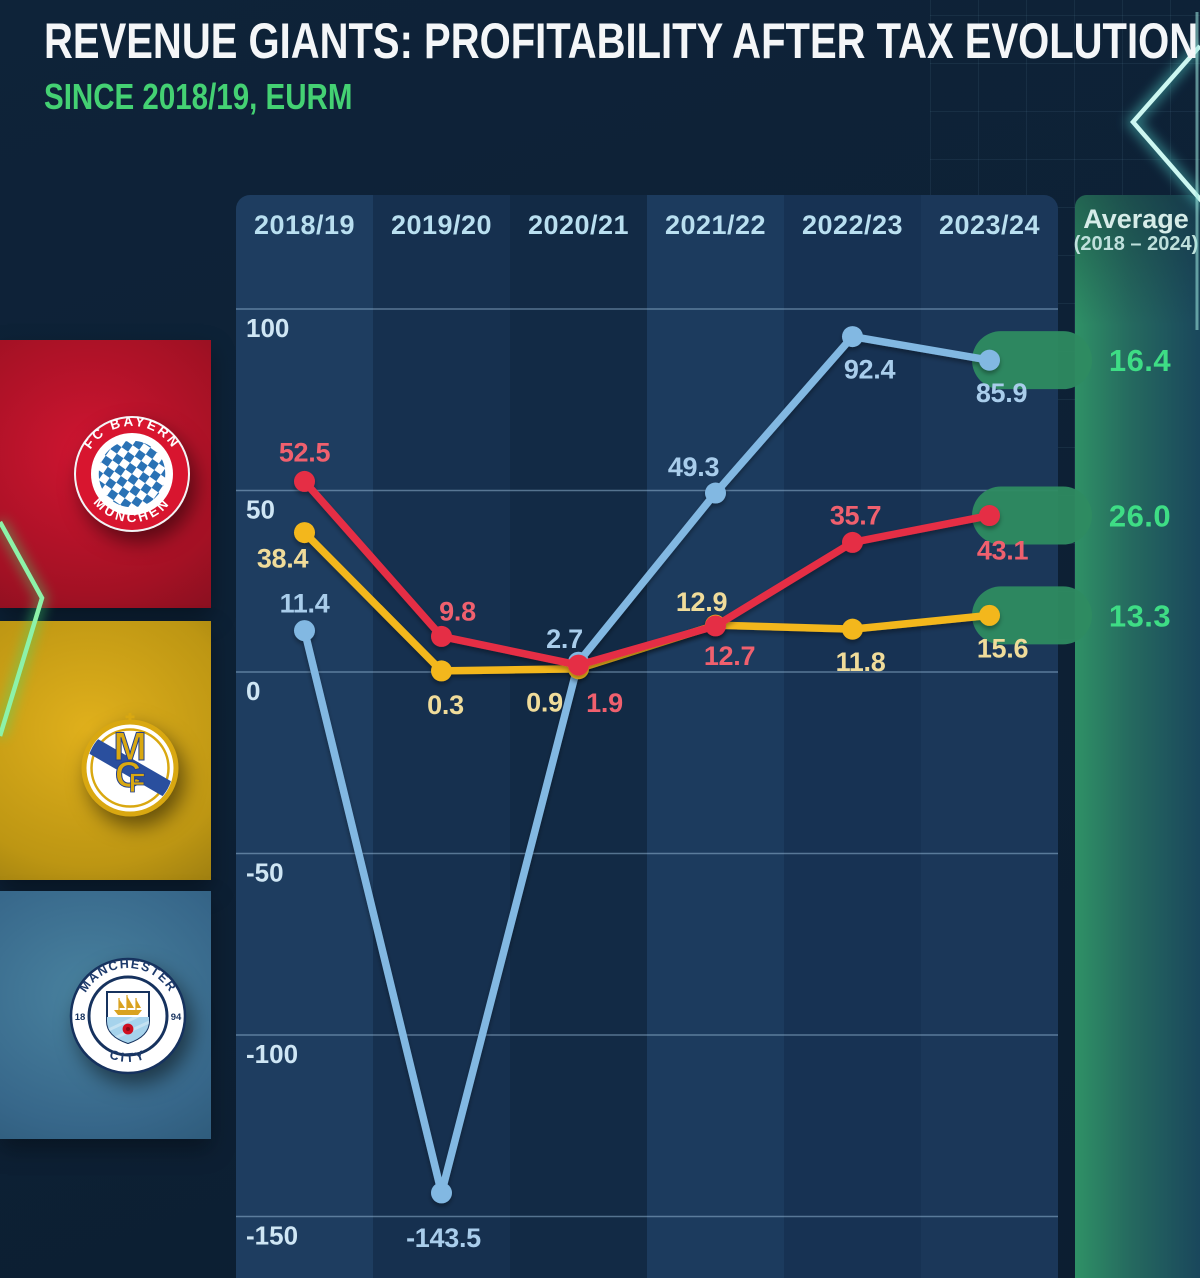 The height and width of the screenshot is (1278, 1200). I want to click on column-header: 2019/20, so click(441, 225).